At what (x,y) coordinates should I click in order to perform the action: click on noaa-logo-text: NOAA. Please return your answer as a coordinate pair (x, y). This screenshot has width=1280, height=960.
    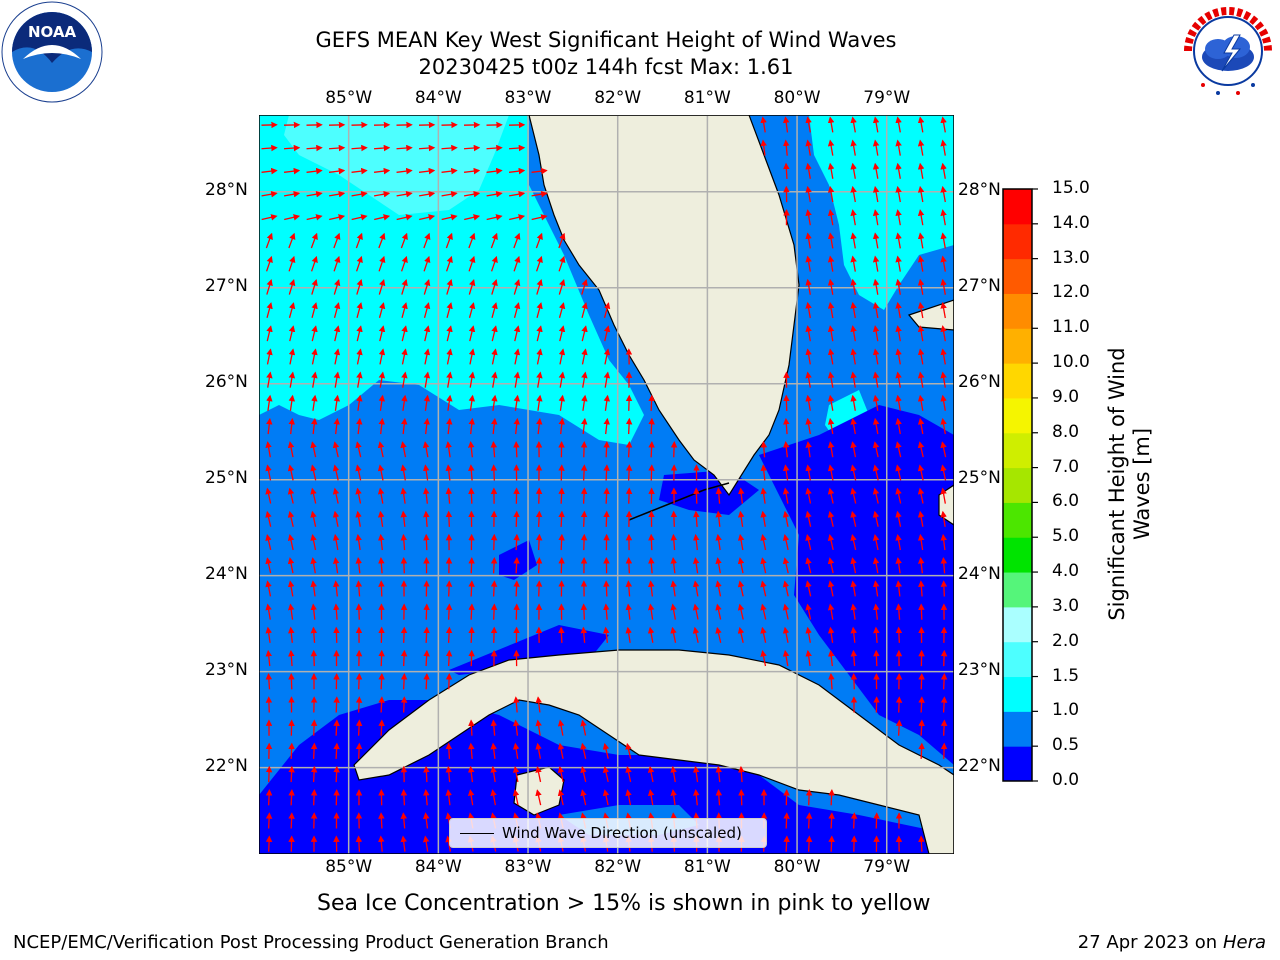
    Looking at the image, I should click on (52, 32).